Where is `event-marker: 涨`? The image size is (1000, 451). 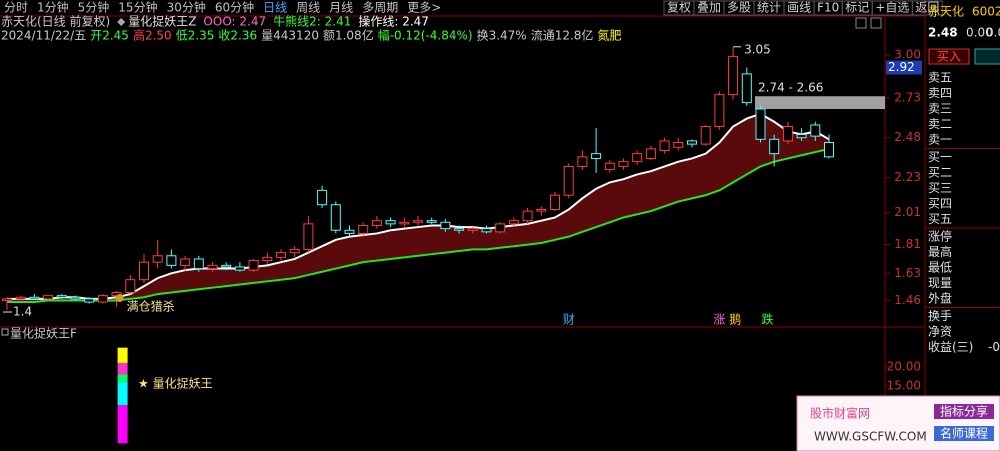
event-marker: 涨 is located at coordinates (719, 319).